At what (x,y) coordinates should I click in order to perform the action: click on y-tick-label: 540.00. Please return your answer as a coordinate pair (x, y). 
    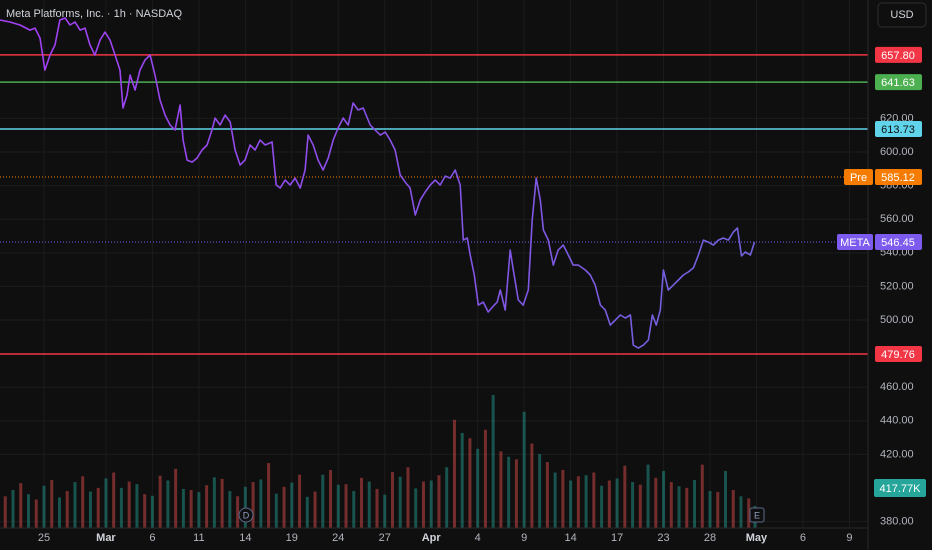
    Looking at the image, I should click on (897, 253).